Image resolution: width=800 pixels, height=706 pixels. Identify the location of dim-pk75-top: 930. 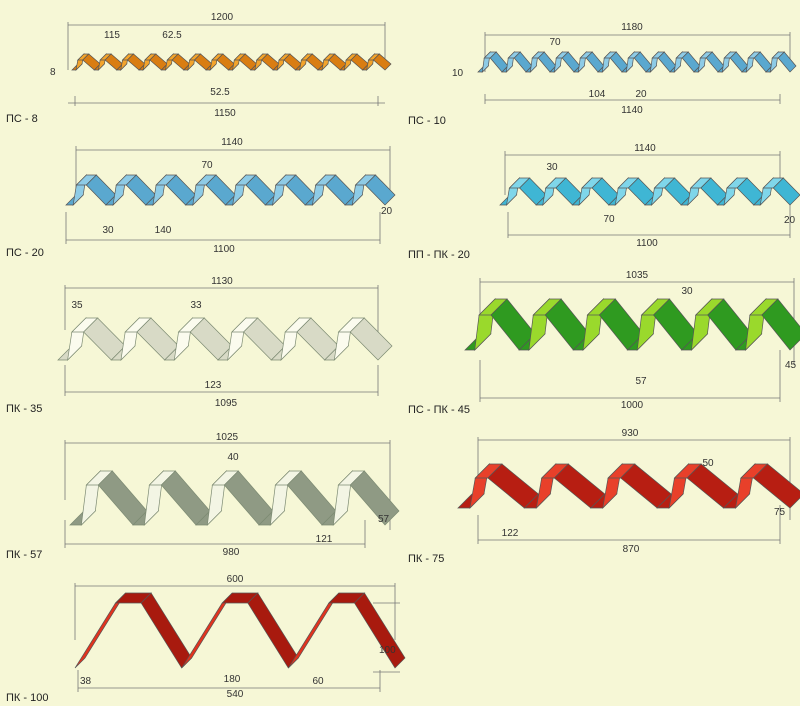
(630, 433).